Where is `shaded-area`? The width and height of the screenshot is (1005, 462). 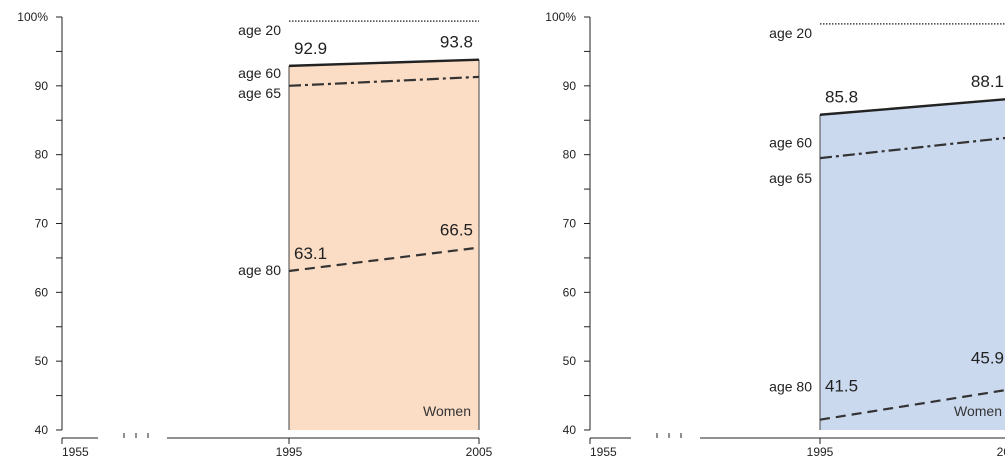
shaded-area is located at coordinates (912, 264).